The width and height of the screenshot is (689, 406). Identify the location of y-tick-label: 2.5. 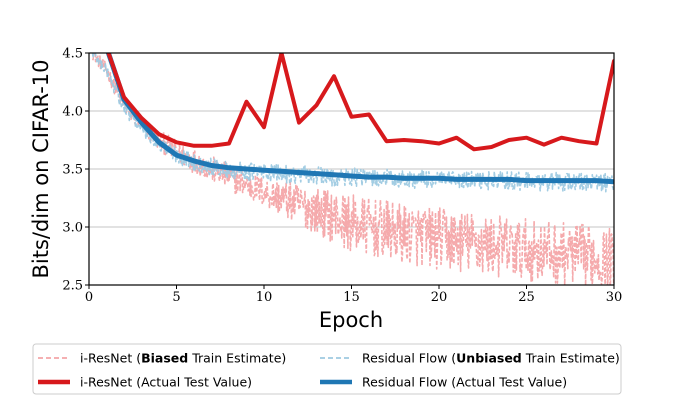
(72, 286).